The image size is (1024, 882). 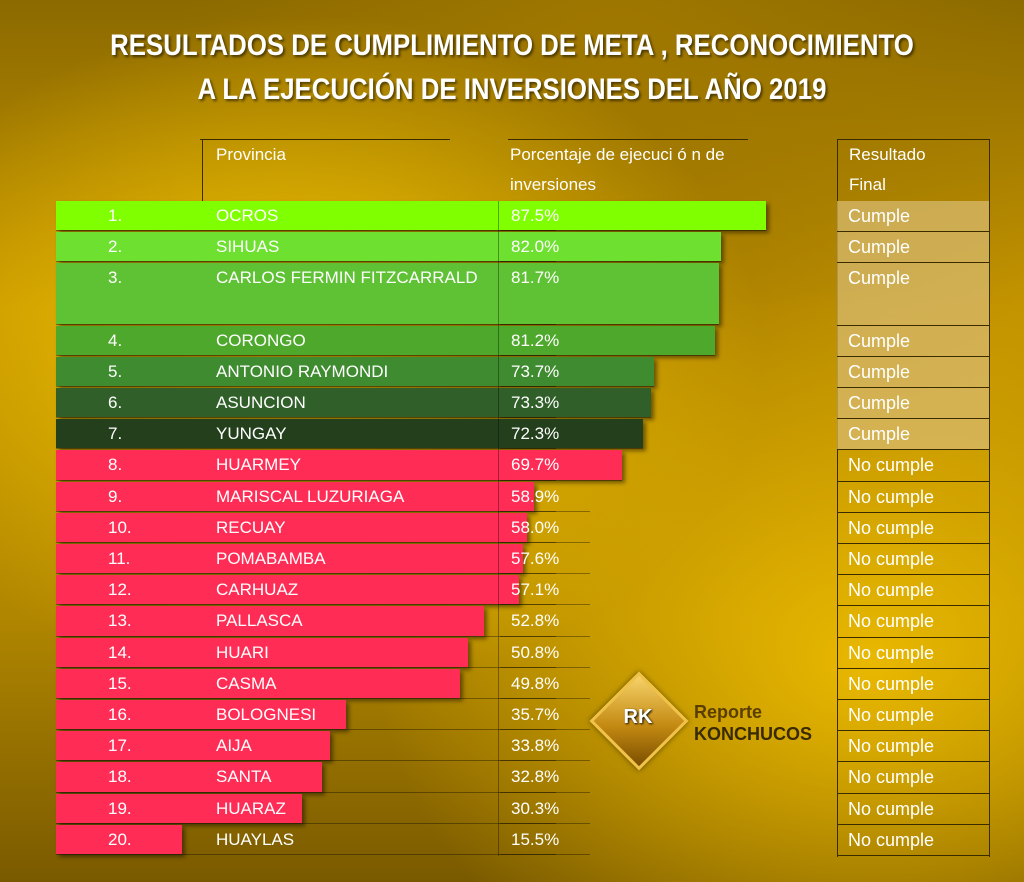 What do you see at coordinates (535, 465) in the screenshot?
I see `value-label-8: 69.7%` at bounding box center [535, 465].